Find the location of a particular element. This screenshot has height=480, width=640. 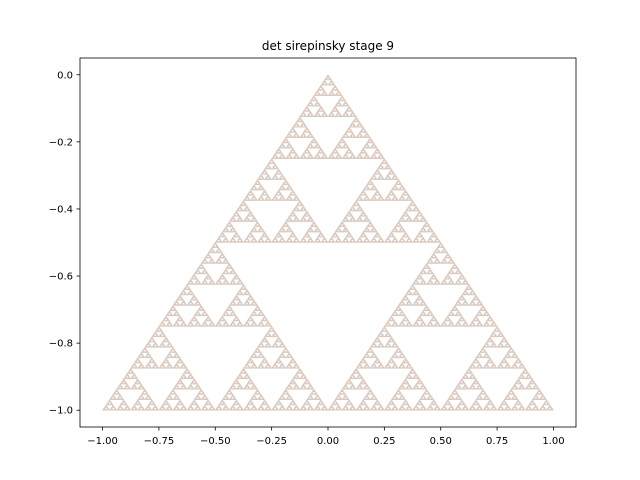

y-axis: 0.0 −0.2 −0.4 −0.6 −0.8 −1.0 is located at coordinates (64, 243).